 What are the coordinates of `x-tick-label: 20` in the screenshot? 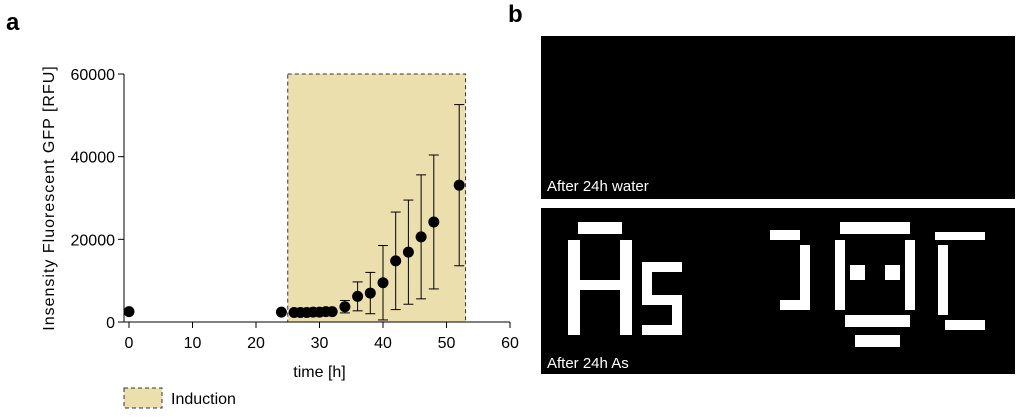 It's located at (256, 343).